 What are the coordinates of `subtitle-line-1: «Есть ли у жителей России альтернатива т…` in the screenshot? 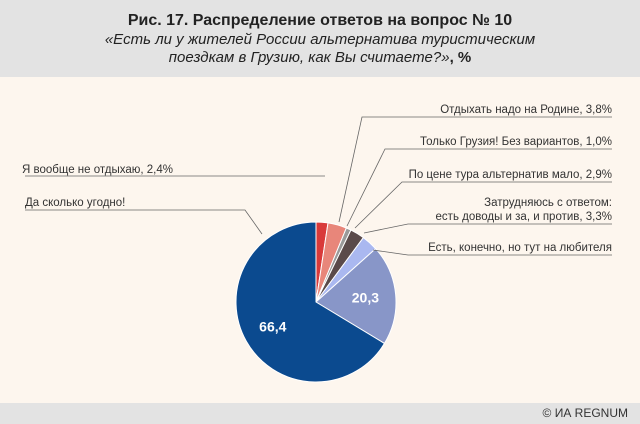 It's located at (320, 39).